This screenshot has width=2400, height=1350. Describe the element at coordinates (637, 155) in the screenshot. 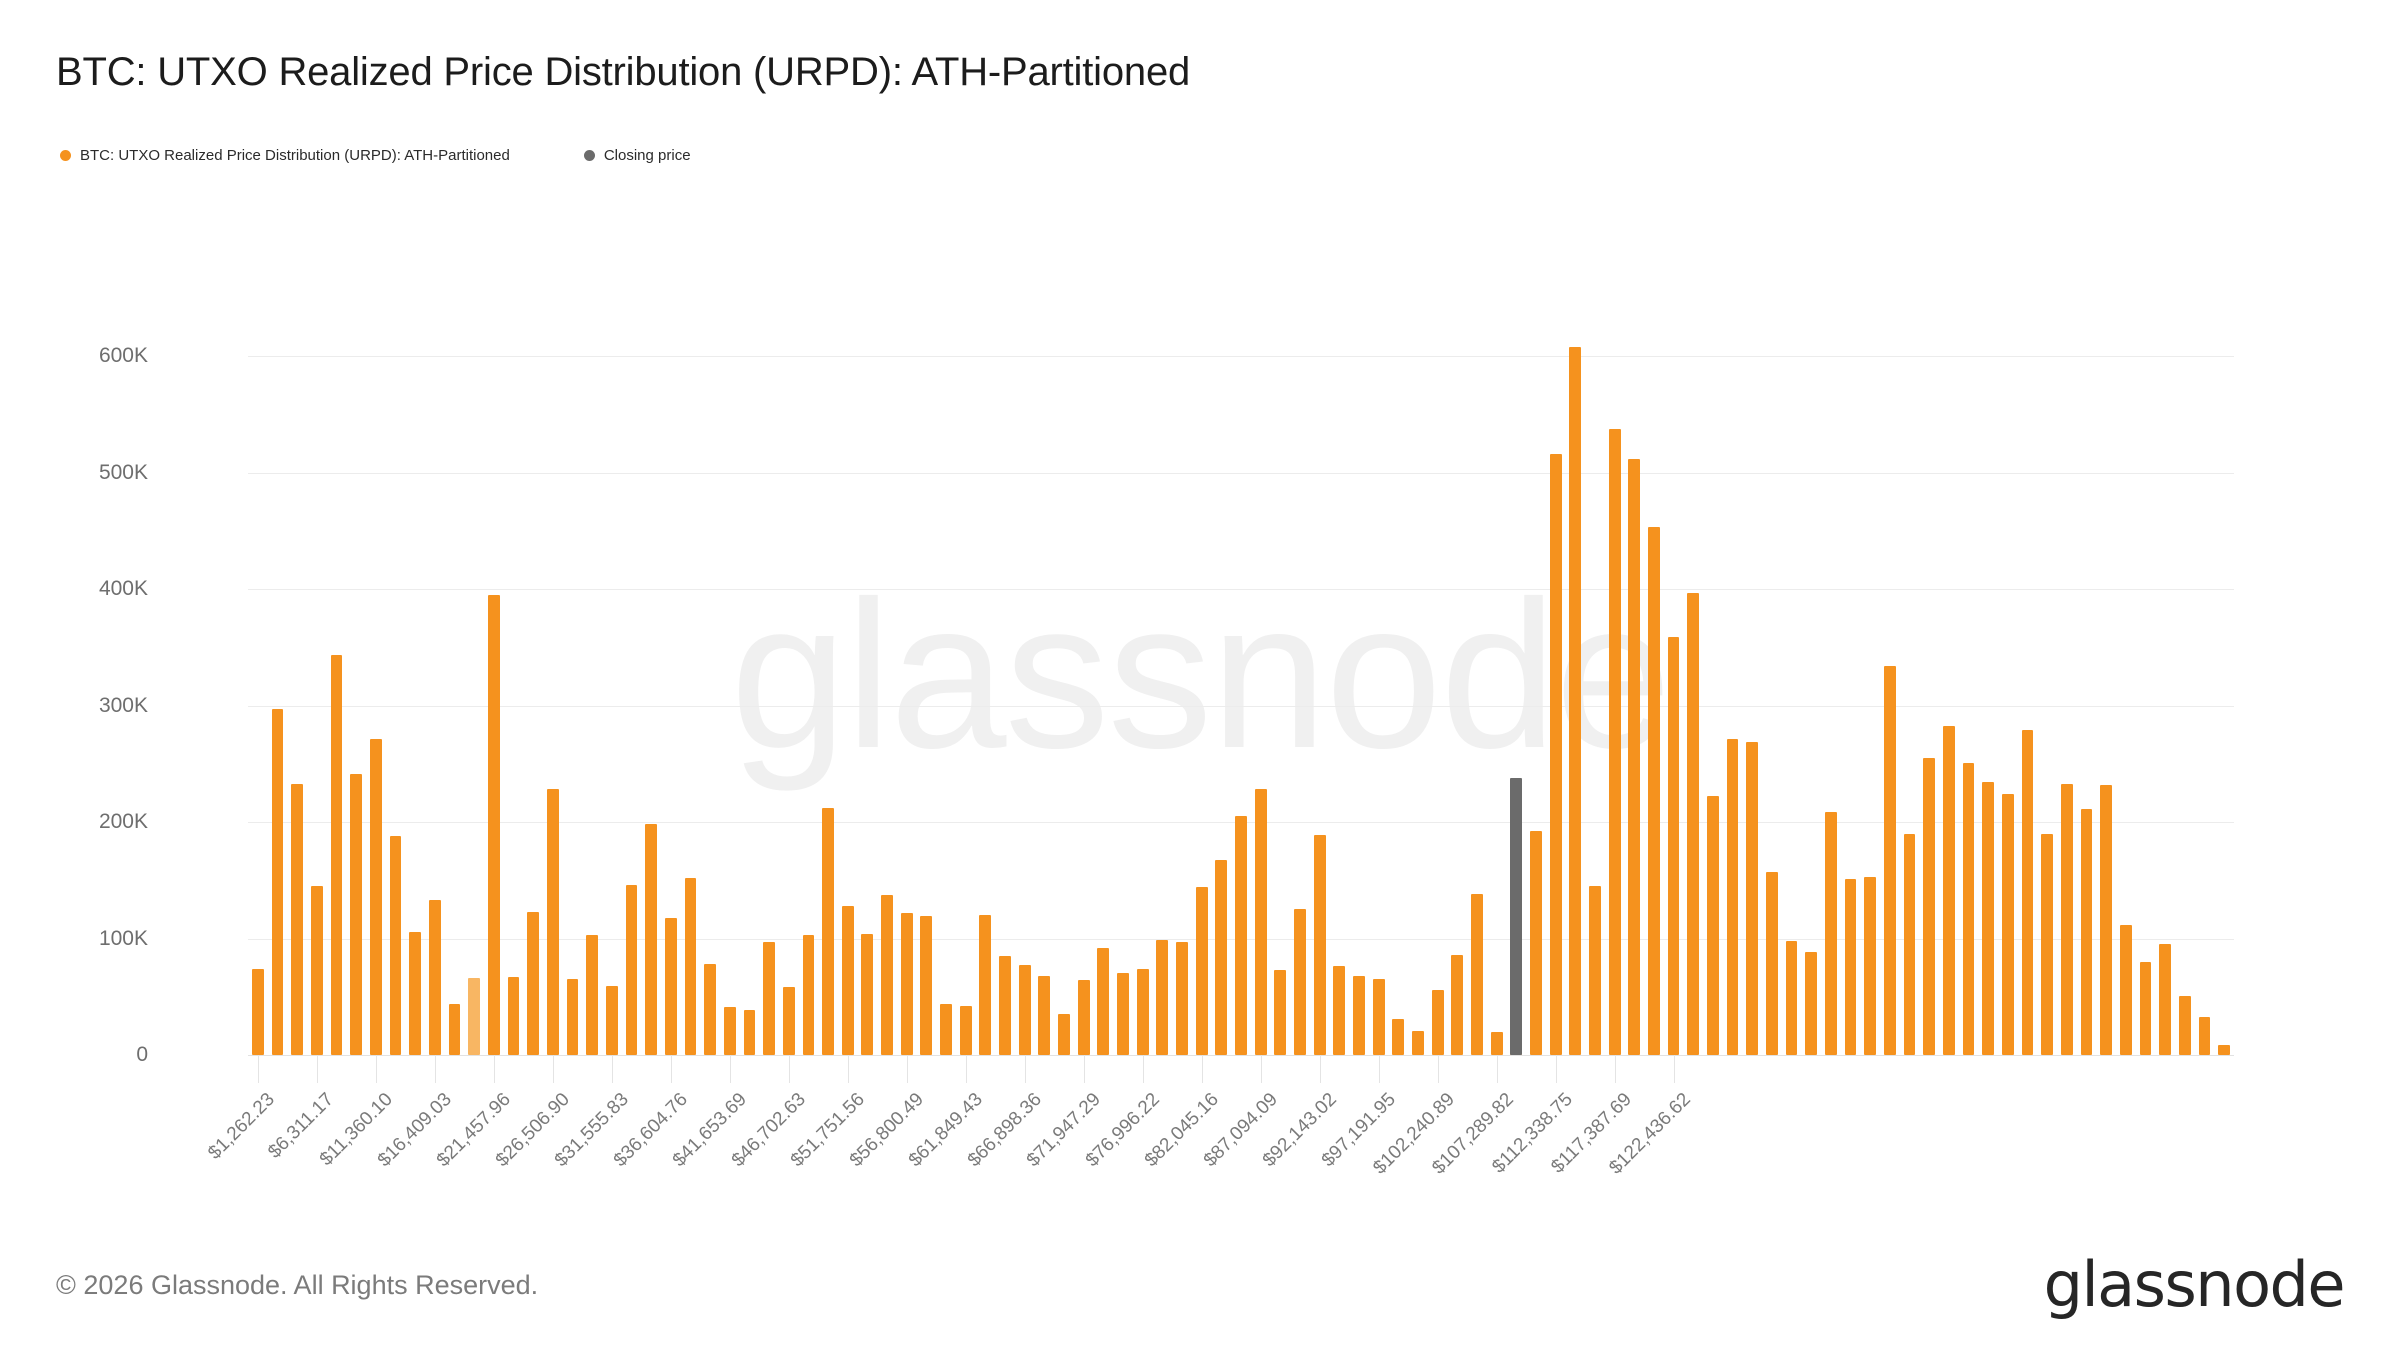

I see `legend-item-closing-price: Closing price` at that location.